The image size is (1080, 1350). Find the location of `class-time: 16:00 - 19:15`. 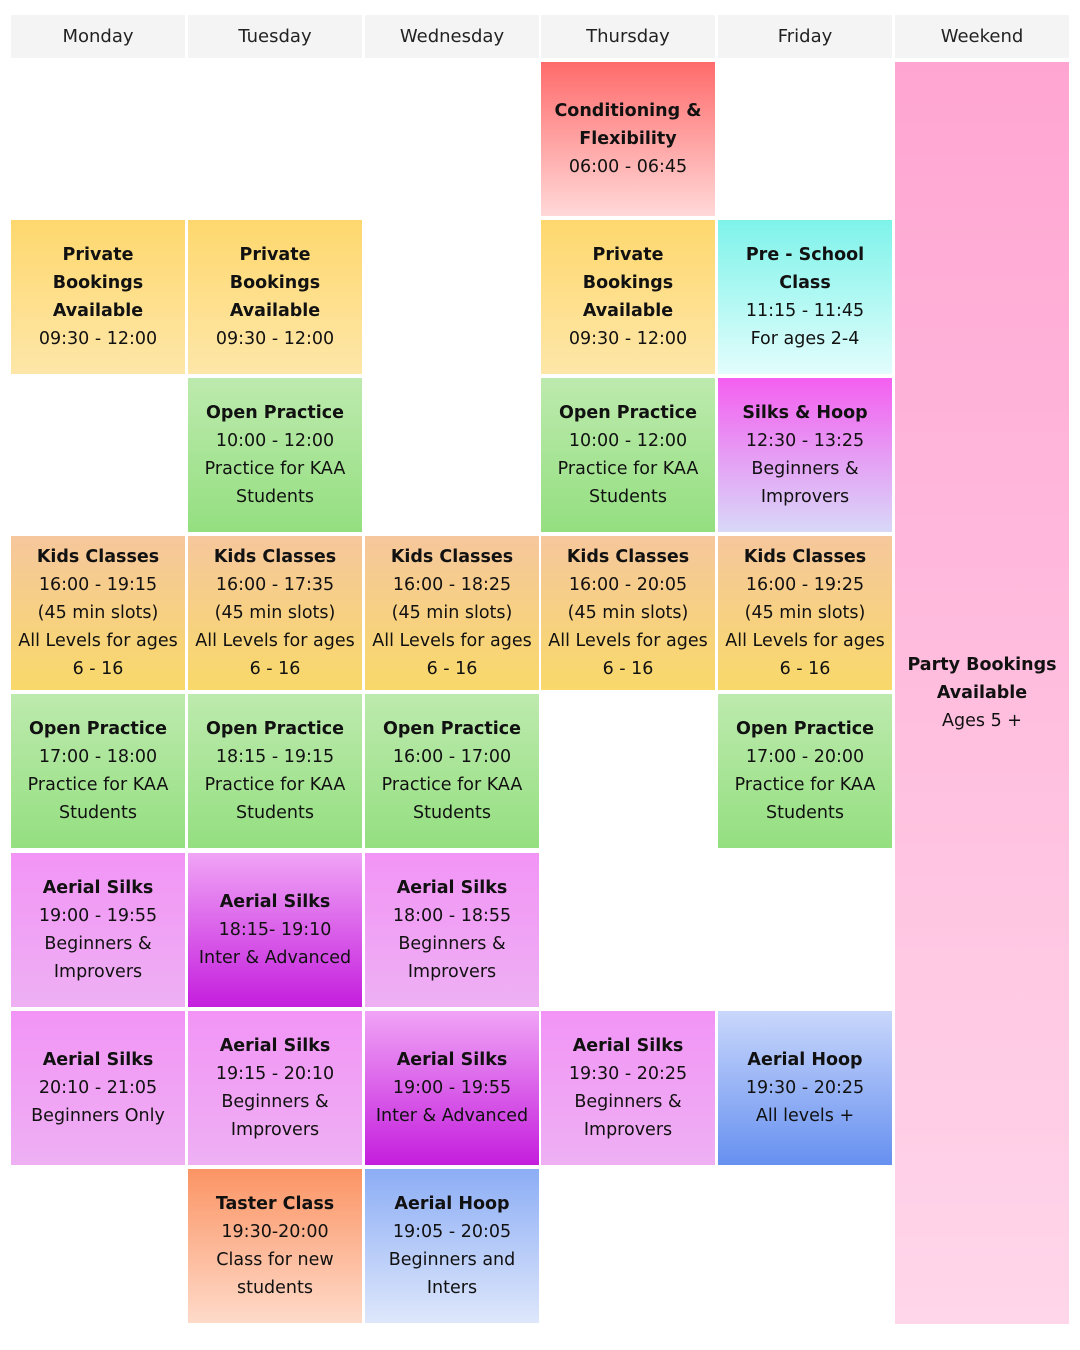

class-time: 16:00 - 19:15 is located at coordinates (98, 585).